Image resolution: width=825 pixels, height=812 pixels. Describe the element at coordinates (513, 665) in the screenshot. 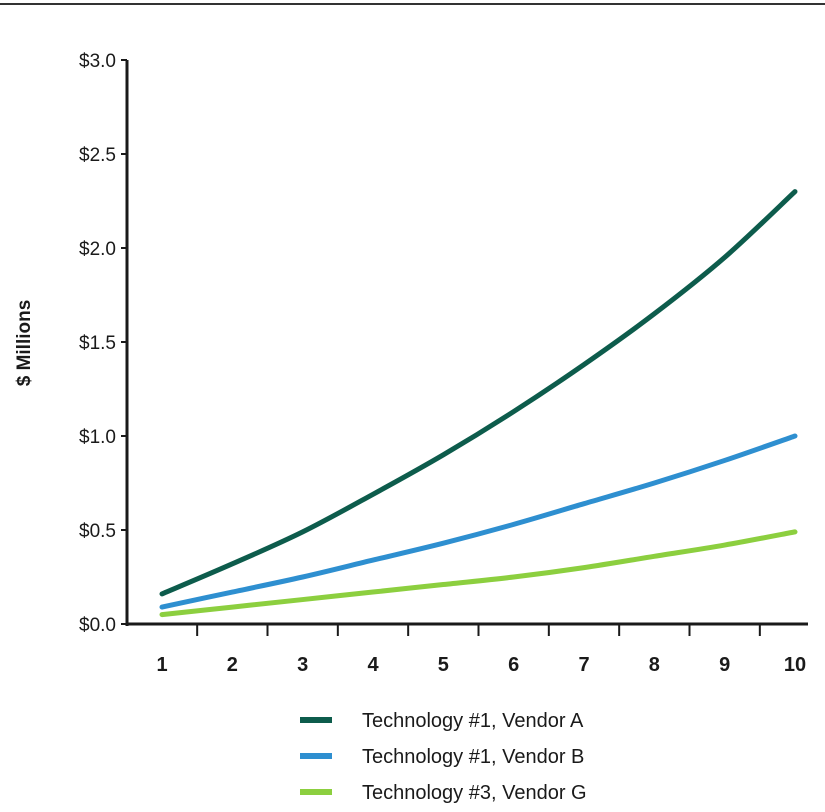

I see `x-tick-label: 6` at that location.